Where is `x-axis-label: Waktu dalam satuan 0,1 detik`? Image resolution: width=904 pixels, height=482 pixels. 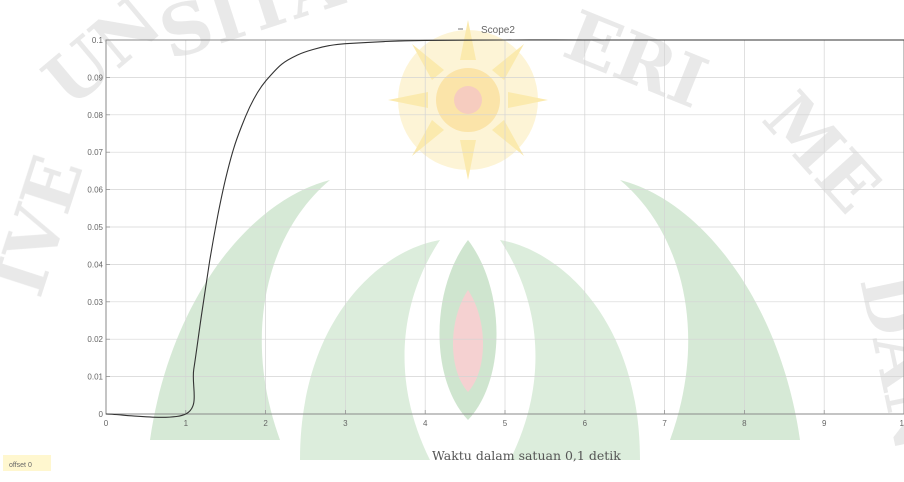
x-axis-label: Waktu dalam satuan 0,1 detik is located at coordinates (526, 455).